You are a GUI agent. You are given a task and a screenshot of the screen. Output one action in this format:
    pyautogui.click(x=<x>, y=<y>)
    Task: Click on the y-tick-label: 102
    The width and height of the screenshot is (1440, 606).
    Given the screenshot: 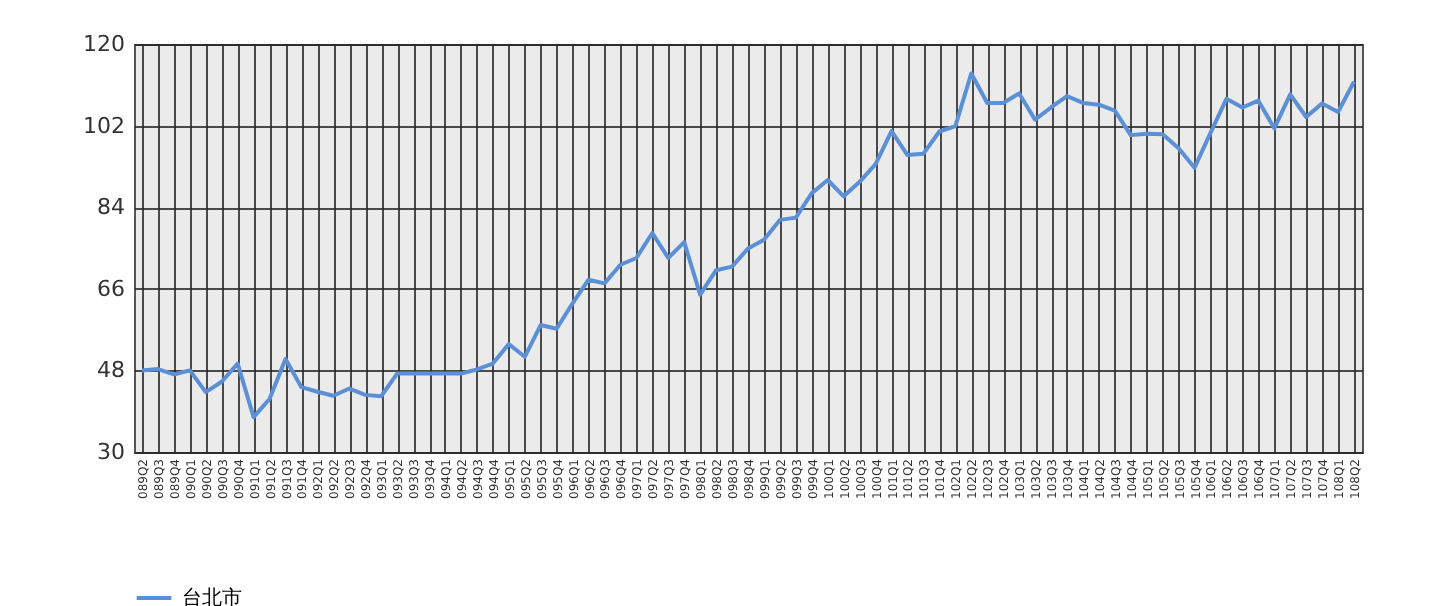 What is the action you would take?
    pyautogui.click(x=104, y=125)
    